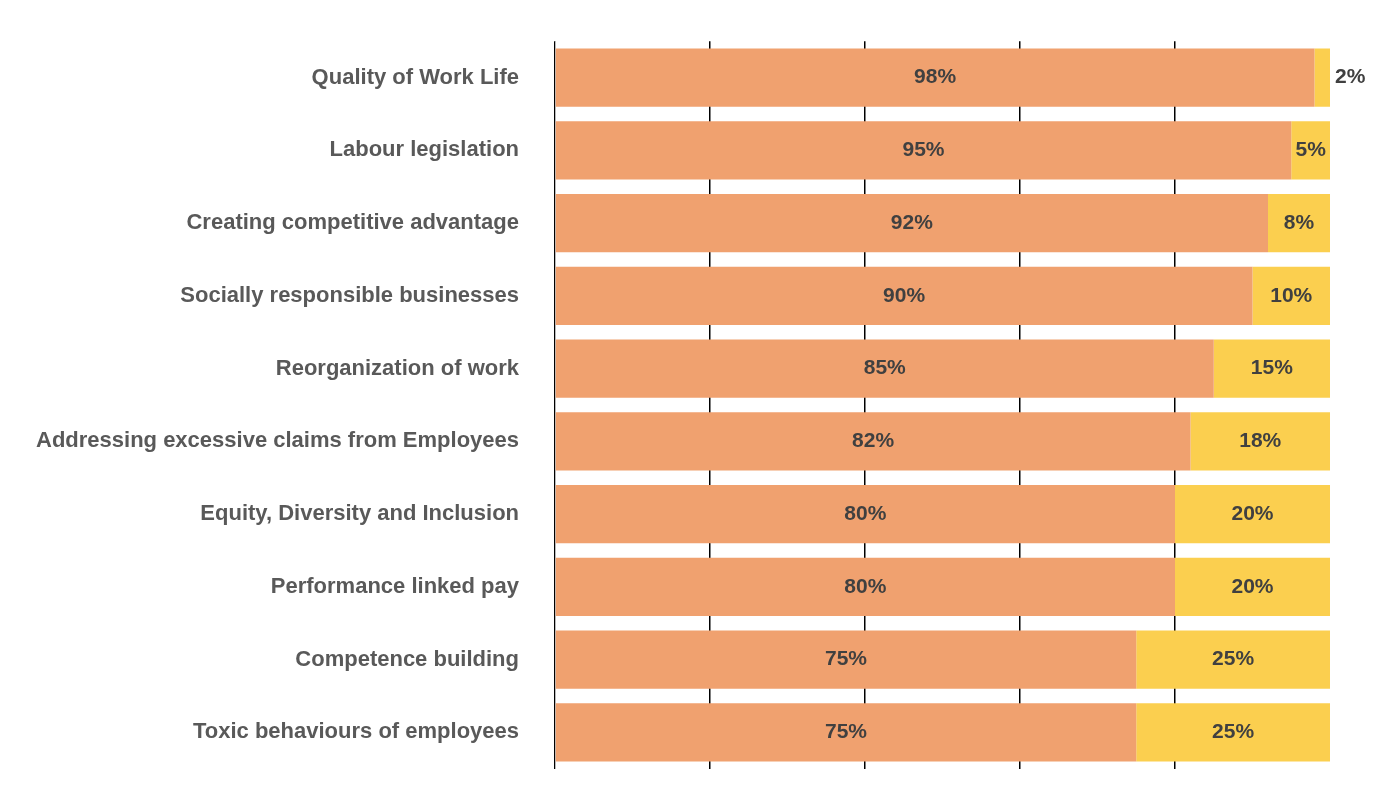  What do you see at coordinates (1299, 221) in the screenshot?
I see `data-label: 8%` at bounding box center [1299, 221].